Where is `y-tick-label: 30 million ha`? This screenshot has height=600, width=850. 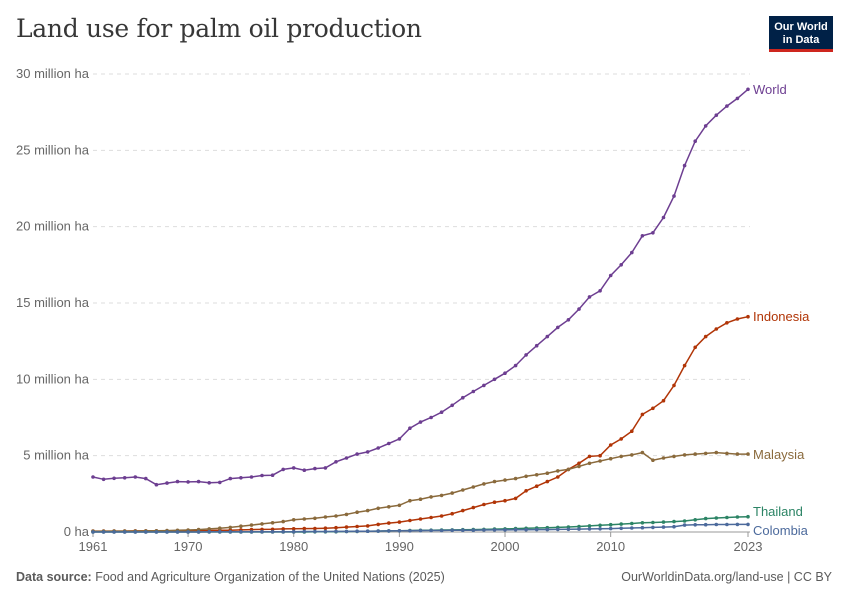
y-tick-label: 30 million ha is located at coordinates (53, 73).